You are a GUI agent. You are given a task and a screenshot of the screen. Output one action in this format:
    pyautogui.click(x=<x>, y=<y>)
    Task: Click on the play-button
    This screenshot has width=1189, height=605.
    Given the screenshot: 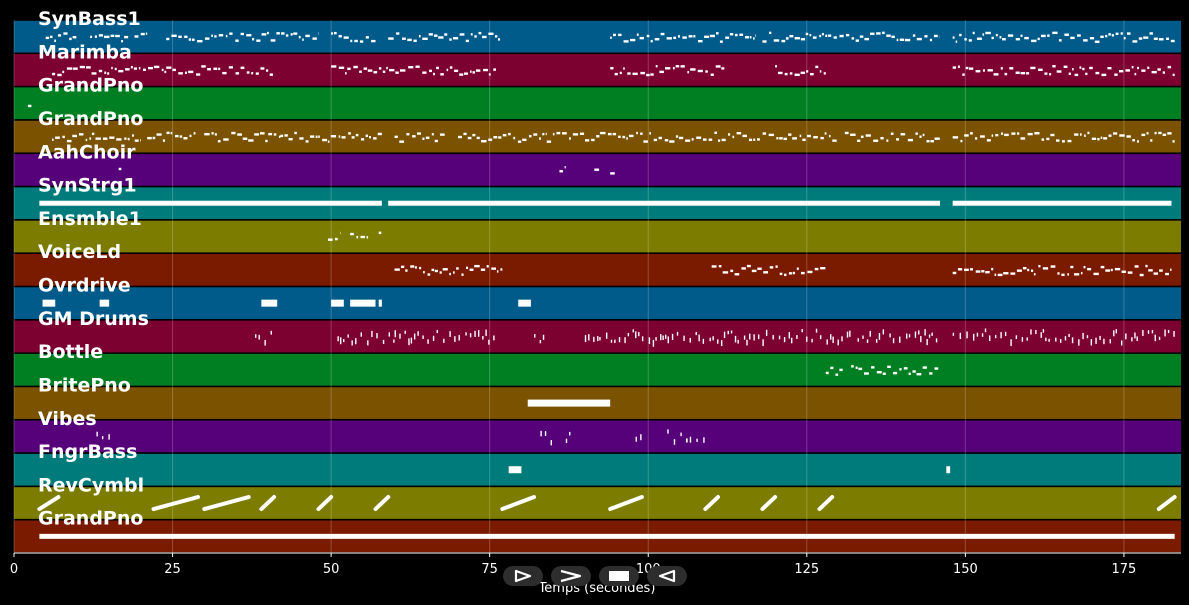 What is the action you would take?
    pyautogui.click(x=523, y=576)
    